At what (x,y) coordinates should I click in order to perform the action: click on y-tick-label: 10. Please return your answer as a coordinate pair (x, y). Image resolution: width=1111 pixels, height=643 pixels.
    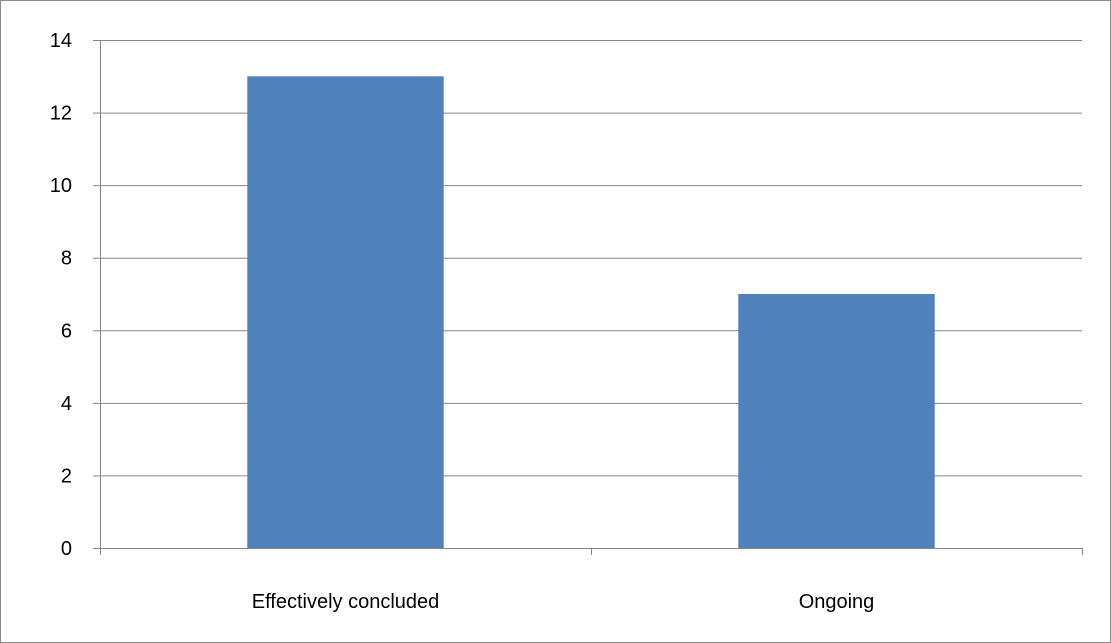
    Looking at the image, I should click on (61, 186).